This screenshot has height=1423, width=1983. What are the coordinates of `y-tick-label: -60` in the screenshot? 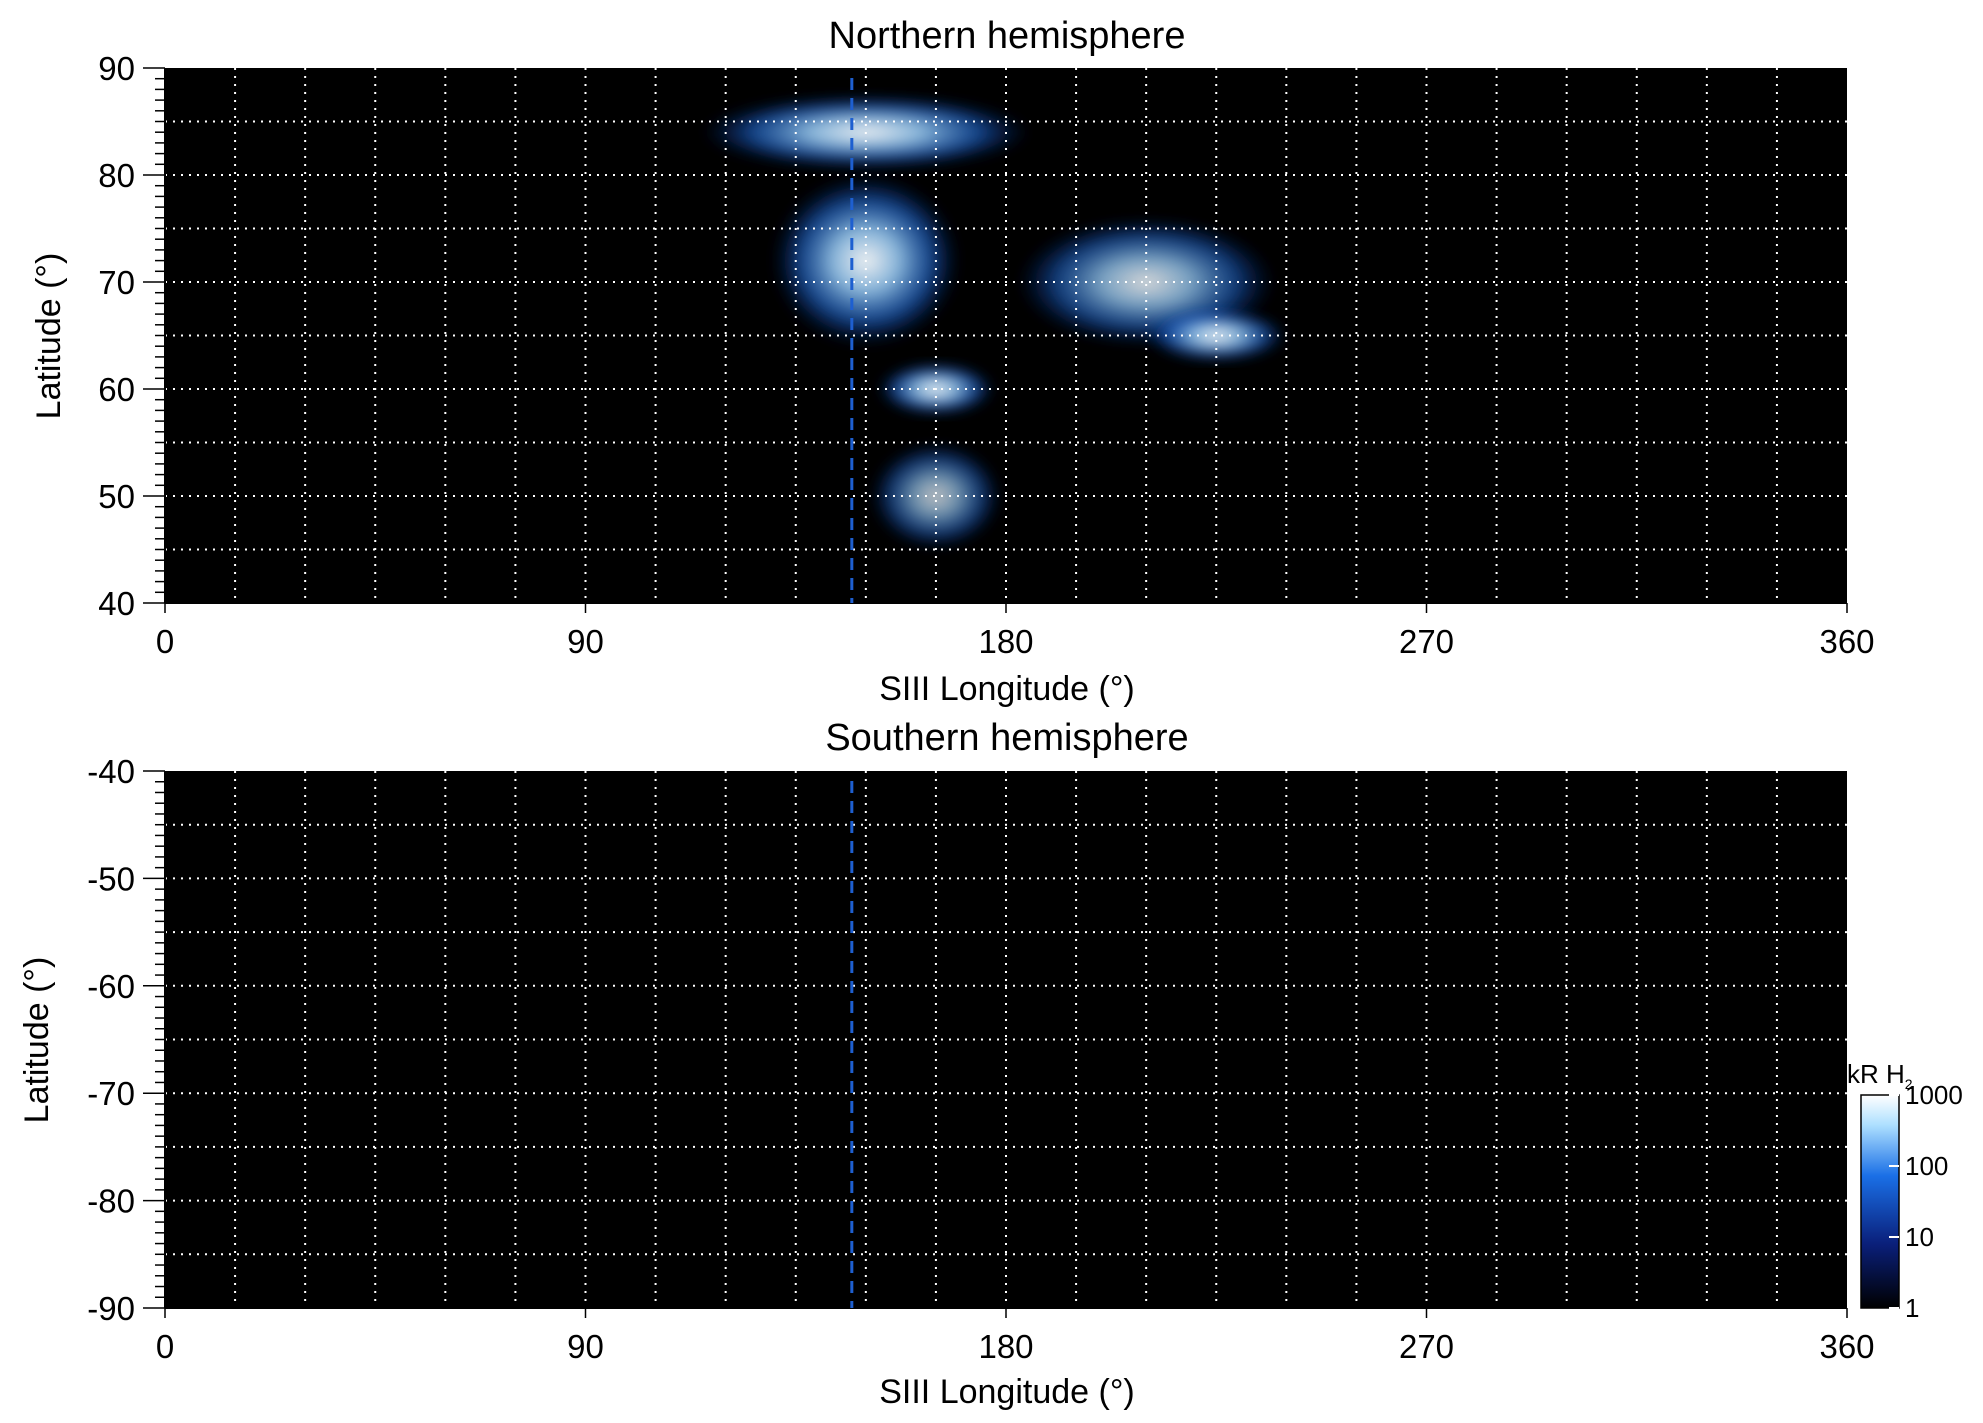 It's located at (111, 986).